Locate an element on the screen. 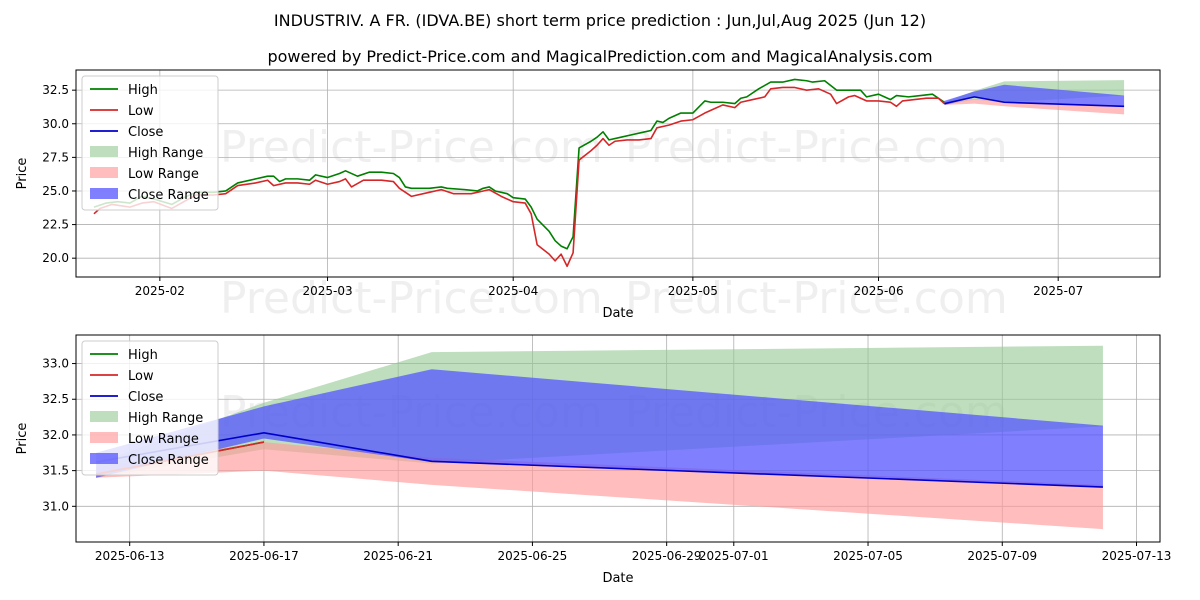 Image resolution: width=1200 pixels, height=600 pixels. close-line is located at coordinates (1034, 102).